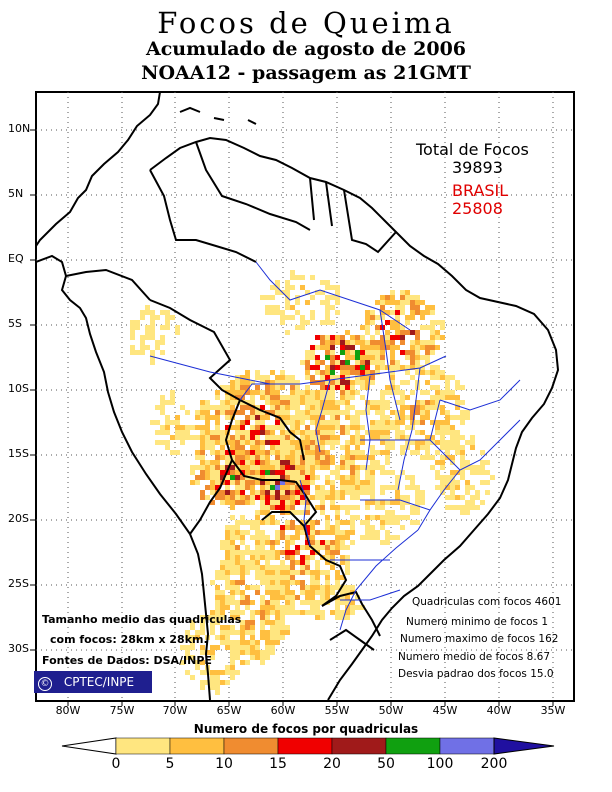 This screenshot has width=612, height=792. What do you see at coordinates (352, 639) in the screenshot?
I see `border-uruguay` at bounding box center [352, 639].